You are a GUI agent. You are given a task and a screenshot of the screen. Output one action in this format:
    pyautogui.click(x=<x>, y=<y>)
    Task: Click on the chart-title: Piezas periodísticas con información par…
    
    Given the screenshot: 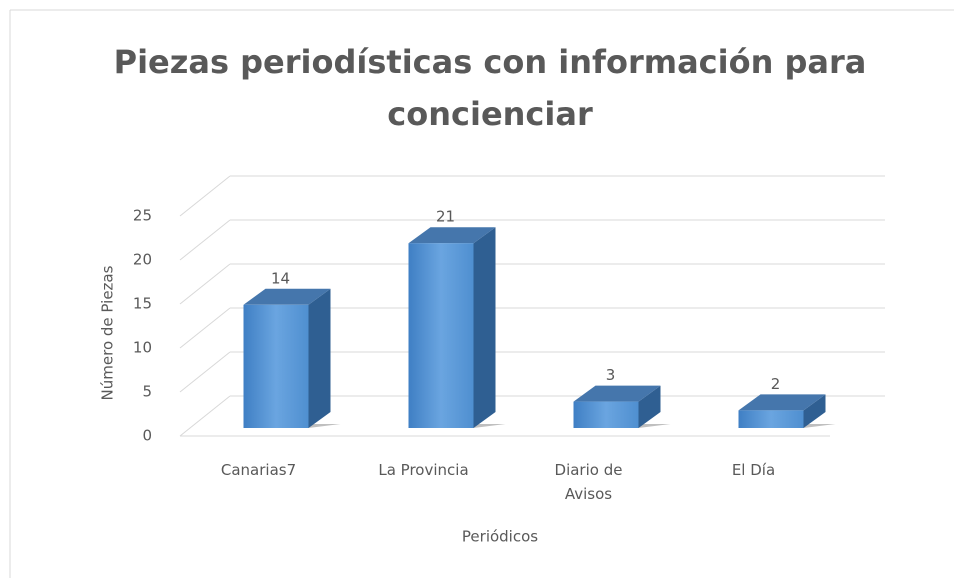 What is the action you would take?
    pyautogui.click(x=490, y=88)
    